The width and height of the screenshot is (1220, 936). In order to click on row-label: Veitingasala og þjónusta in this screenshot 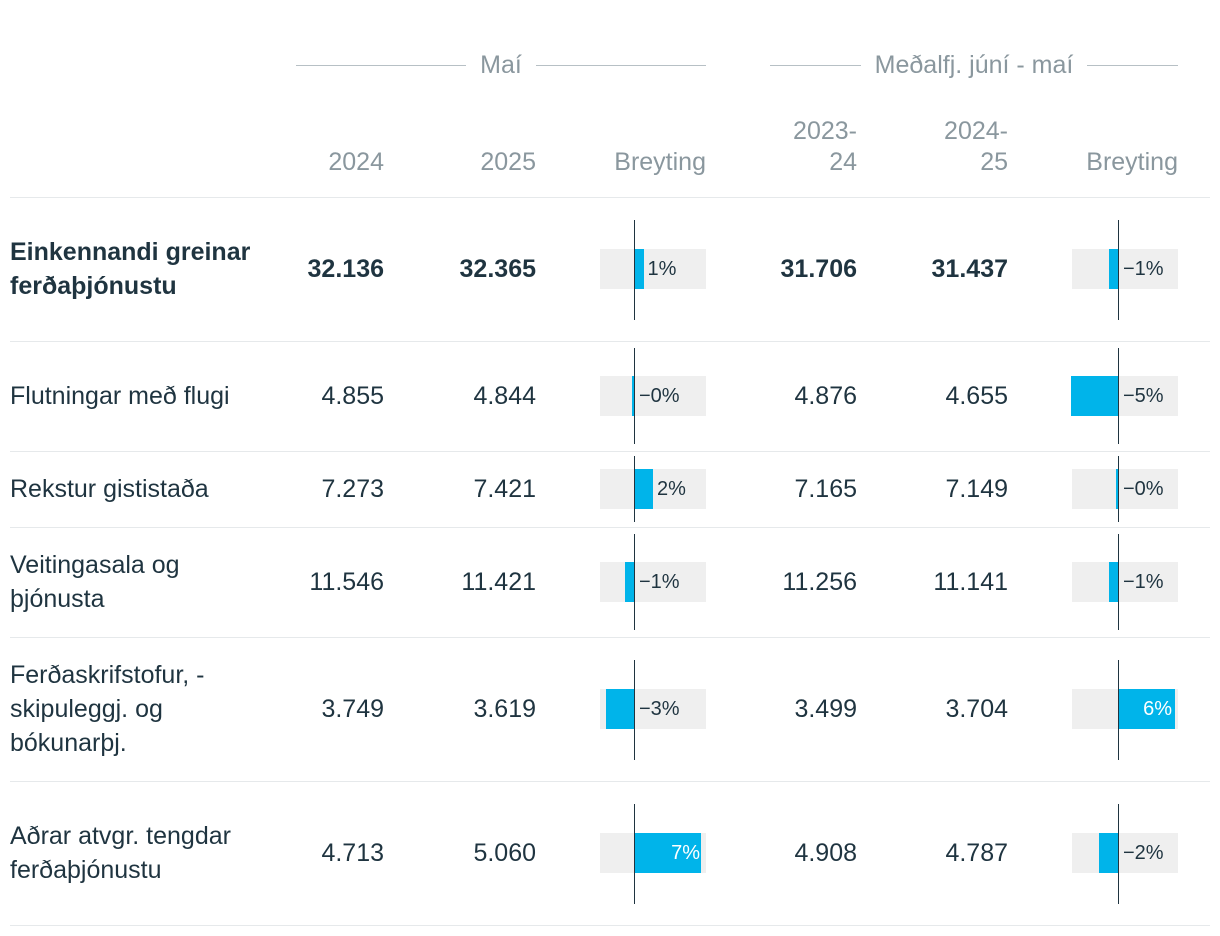, I will do `click(95, 582)`.